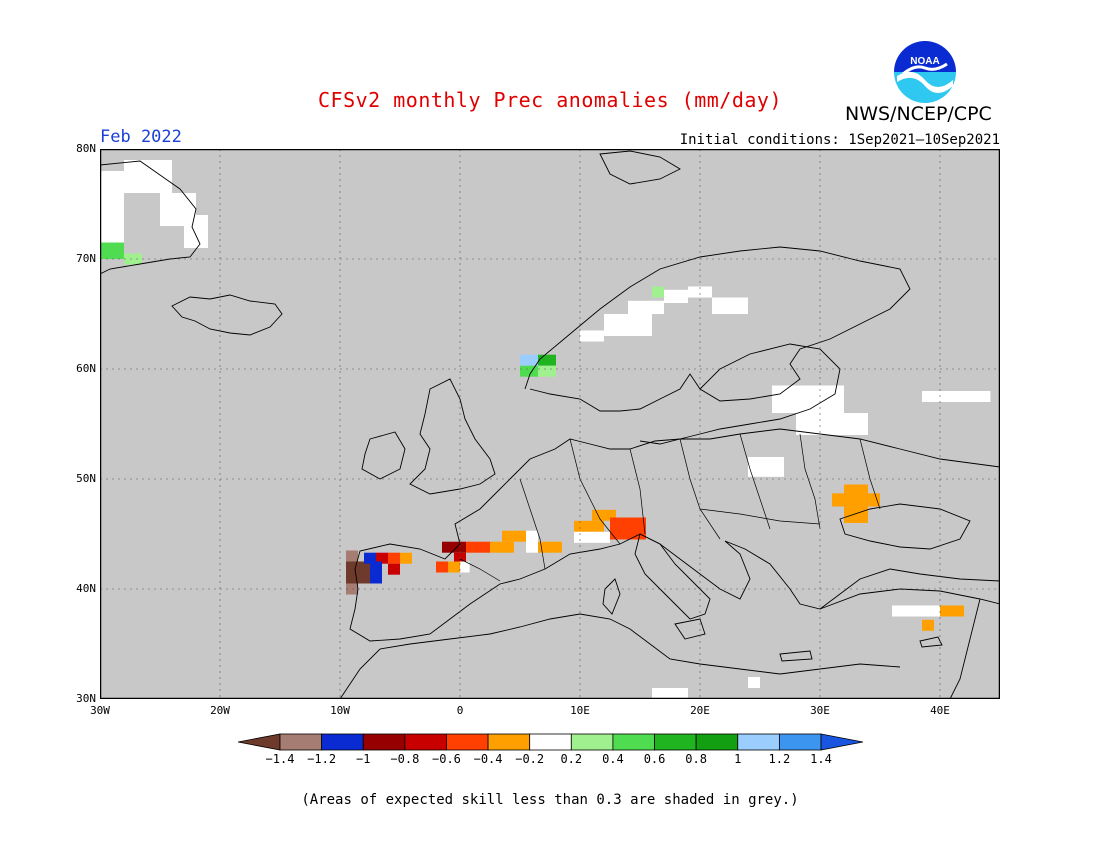 Image resolution: width=1100 pixels, height=850 pixels. I want to click on lon-label: 20W, so click(220, 710).